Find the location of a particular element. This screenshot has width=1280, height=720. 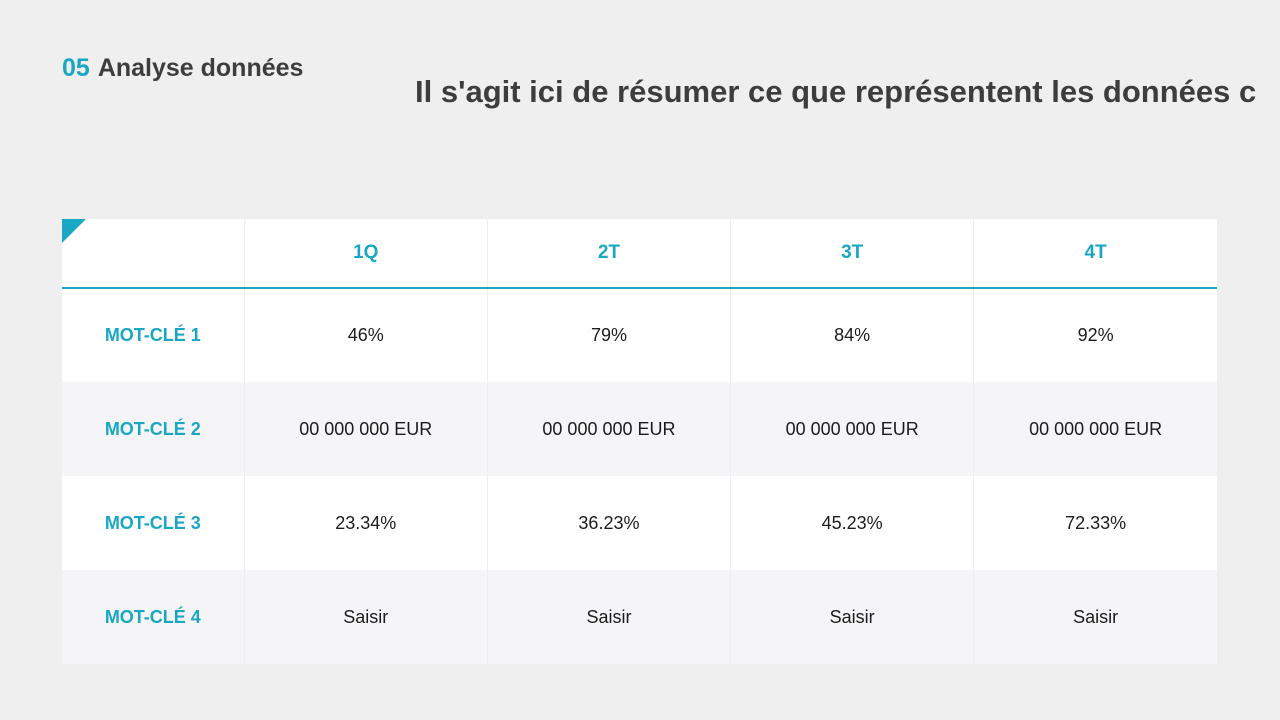

column-header: 4T is located at coordinates (1095, 254).